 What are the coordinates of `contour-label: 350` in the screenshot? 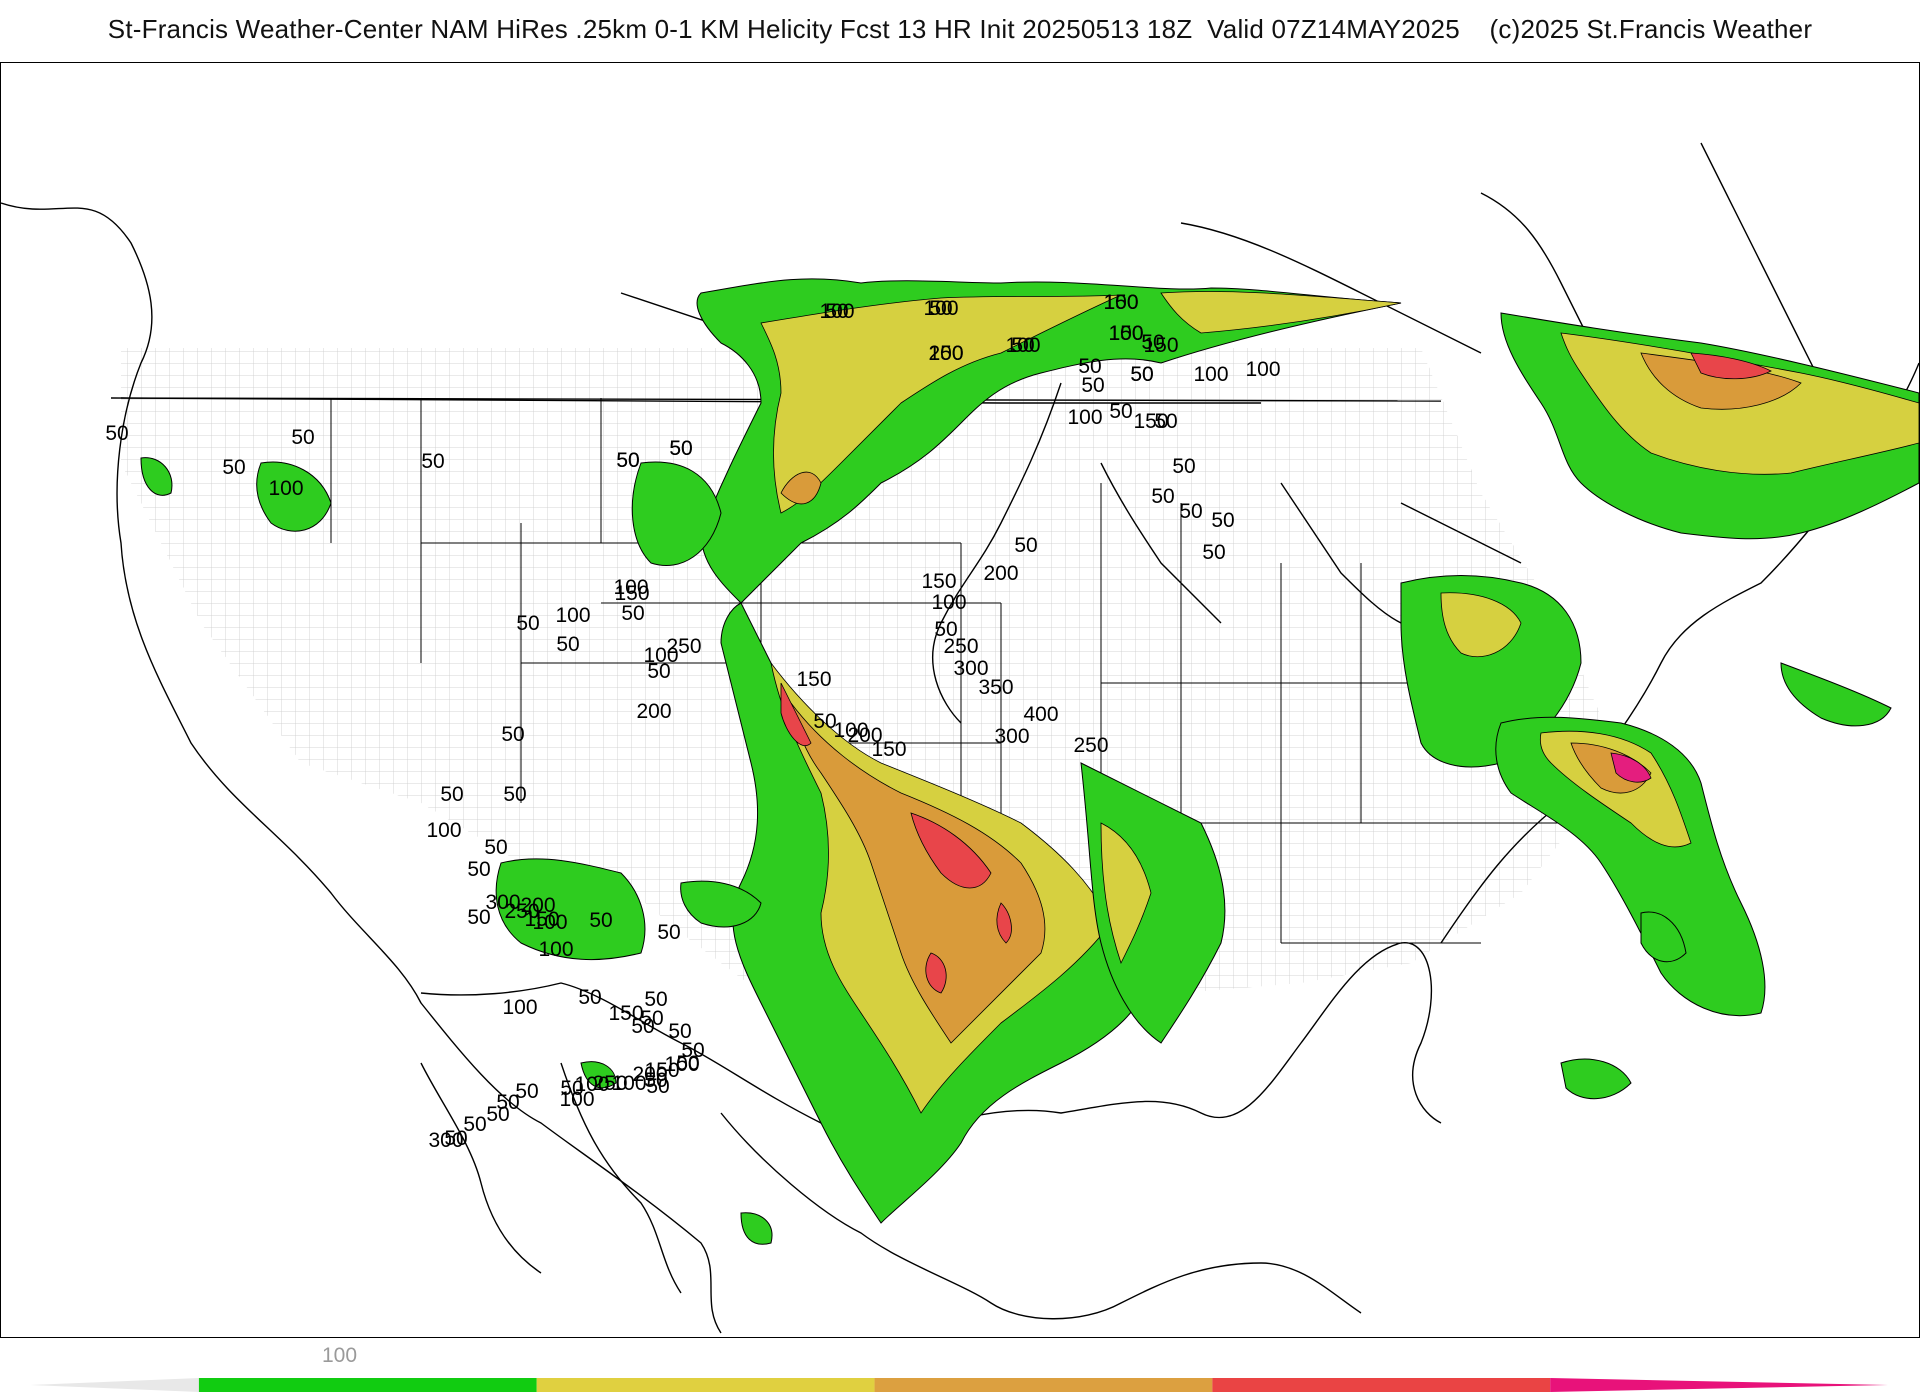 It's located at (995, 687).